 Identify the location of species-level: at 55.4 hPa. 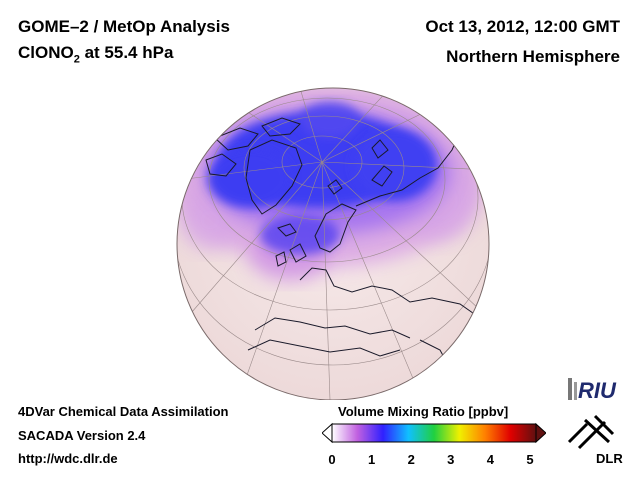
(126, 52).